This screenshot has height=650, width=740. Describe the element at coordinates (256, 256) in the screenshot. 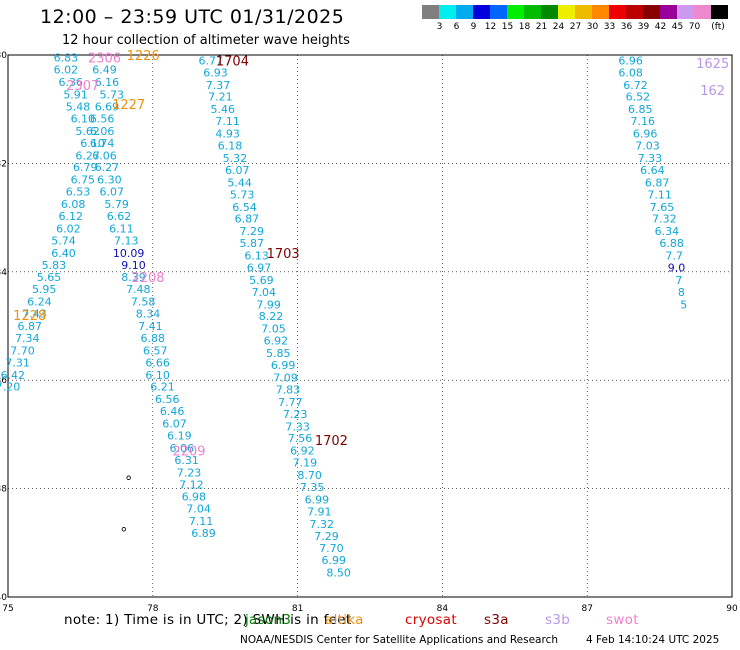

I see `swh-value: 6.13` at that location.